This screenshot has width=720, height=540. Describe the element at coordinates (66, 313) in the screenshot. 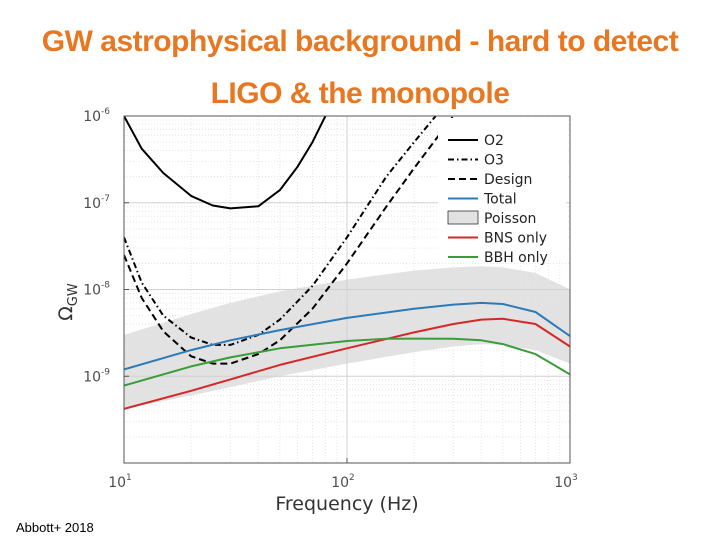

I see `y-axis-label-symbol: Ω` at that location.